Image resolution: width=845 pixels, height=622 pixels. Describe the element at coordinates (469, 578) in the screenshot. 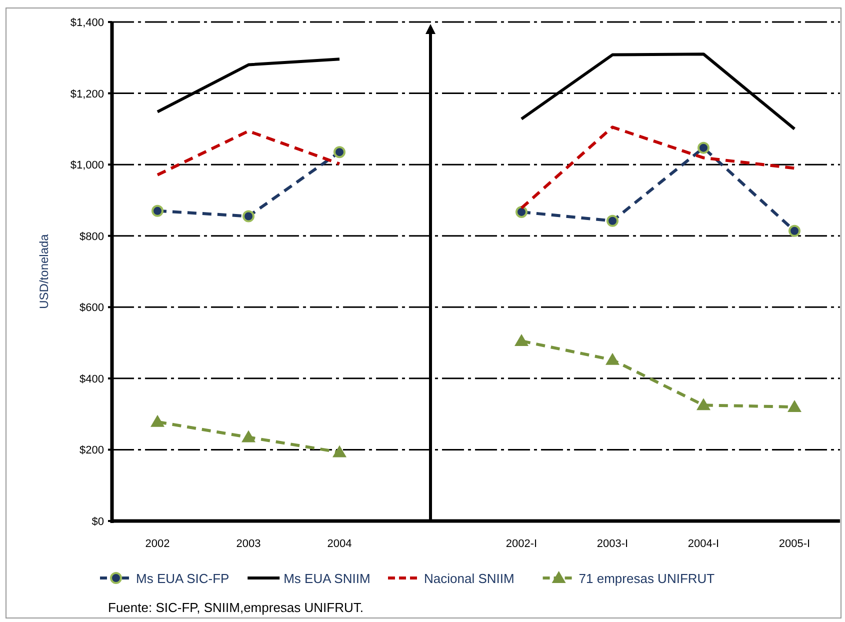

I see `legend-label: Nacional SNIIM` at that location.